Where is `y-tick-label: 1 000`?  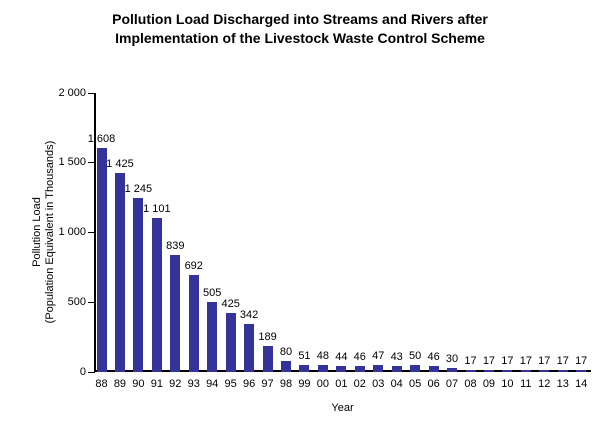 y-tick-label: 1 000 is located at coordinates (72, 232).